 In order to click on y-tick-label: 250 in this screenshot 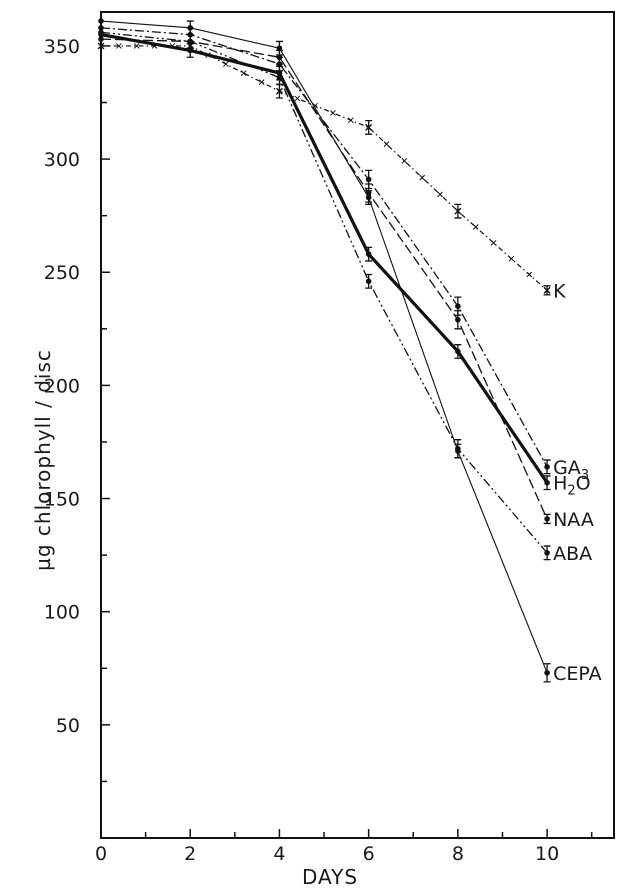, I will do `click(62, 273)`.